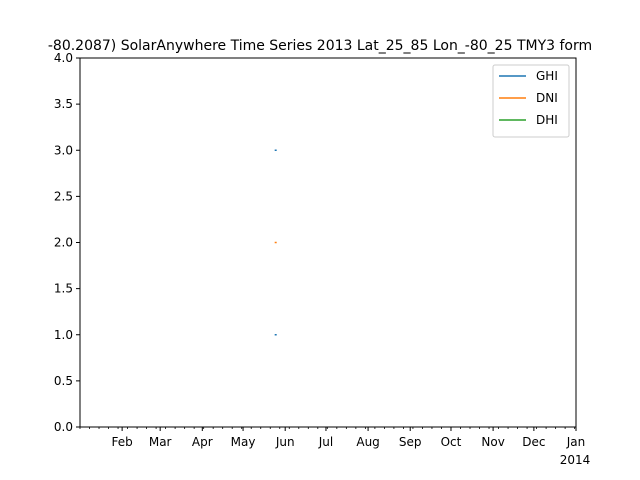  Describe the element at coordinates (285, 442) in the screenshot. I see `x-tick-label: Jun` at that location.